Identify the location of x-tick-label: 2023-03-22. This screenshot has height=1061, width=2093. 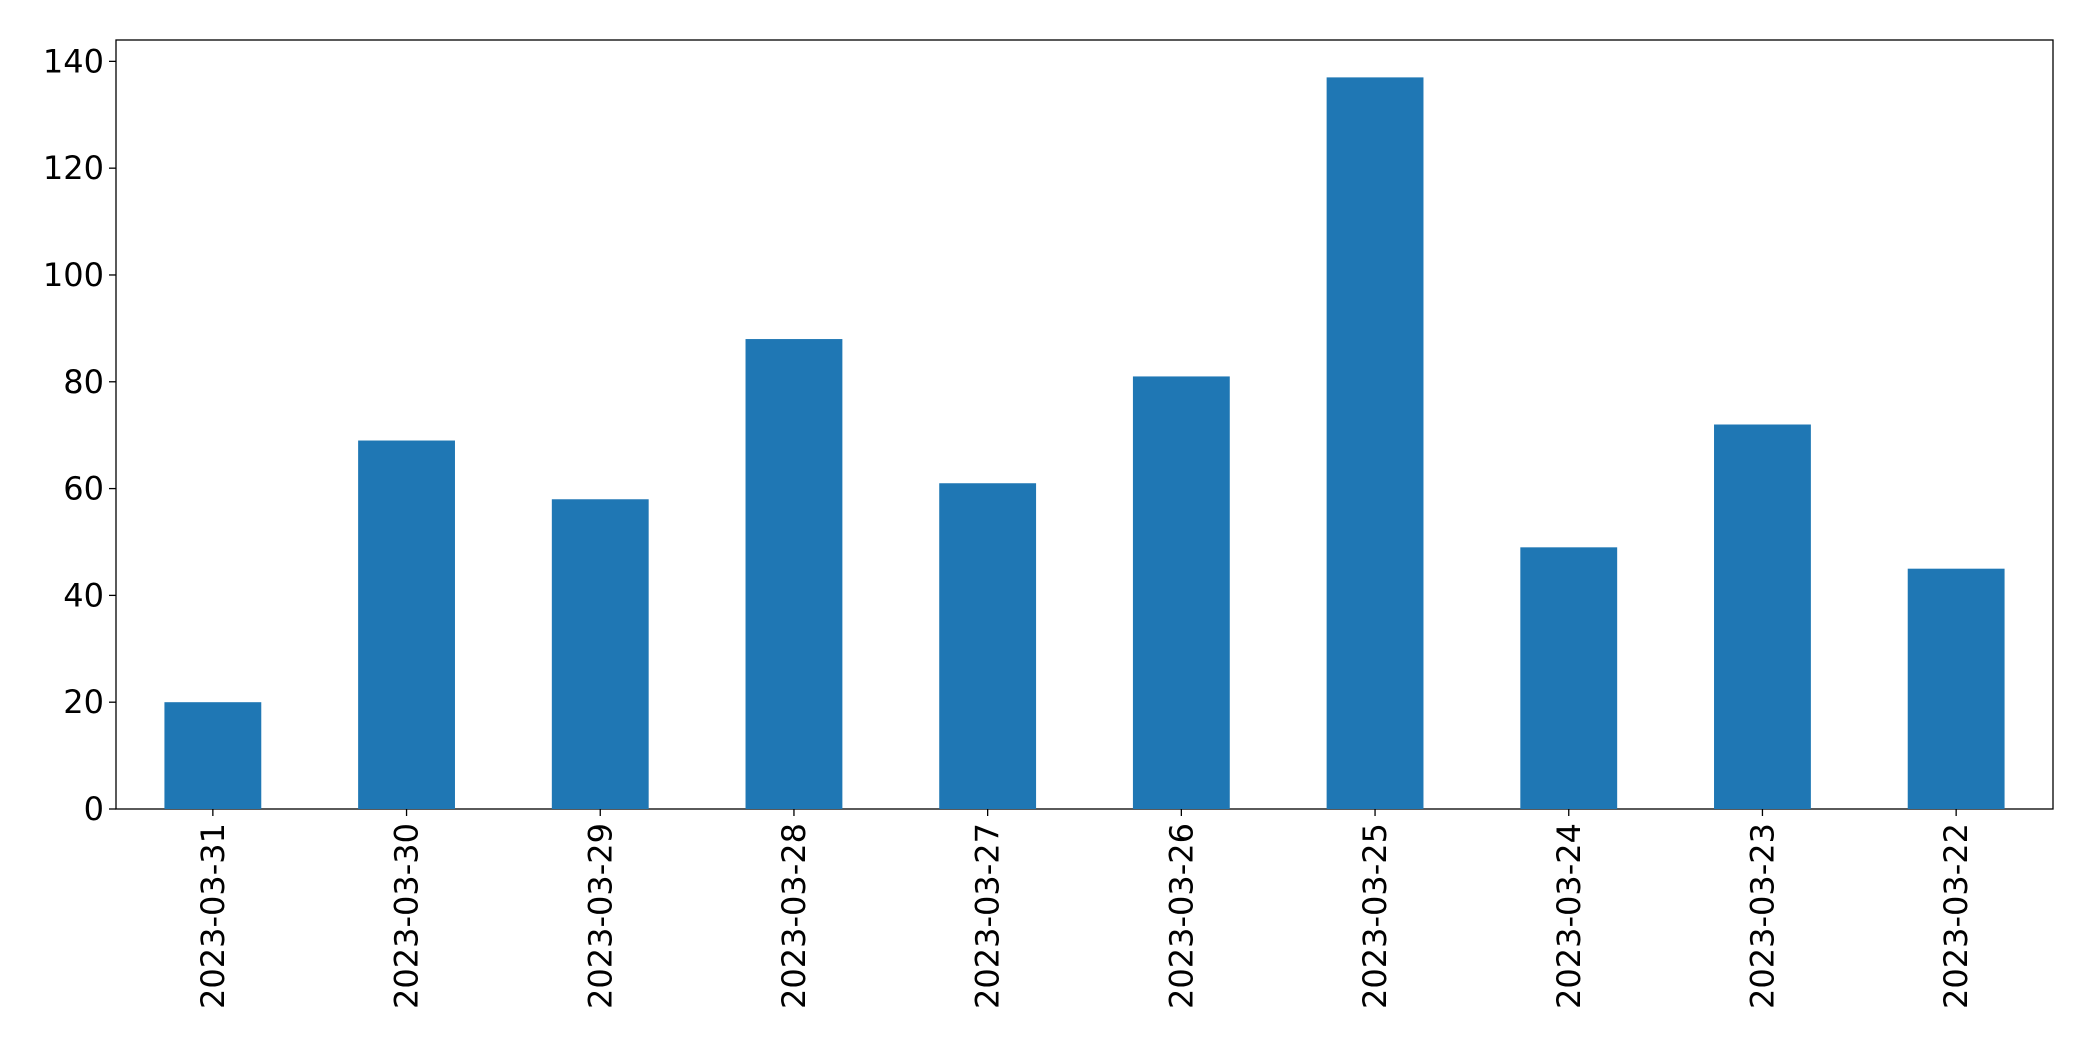
(1956, 916).